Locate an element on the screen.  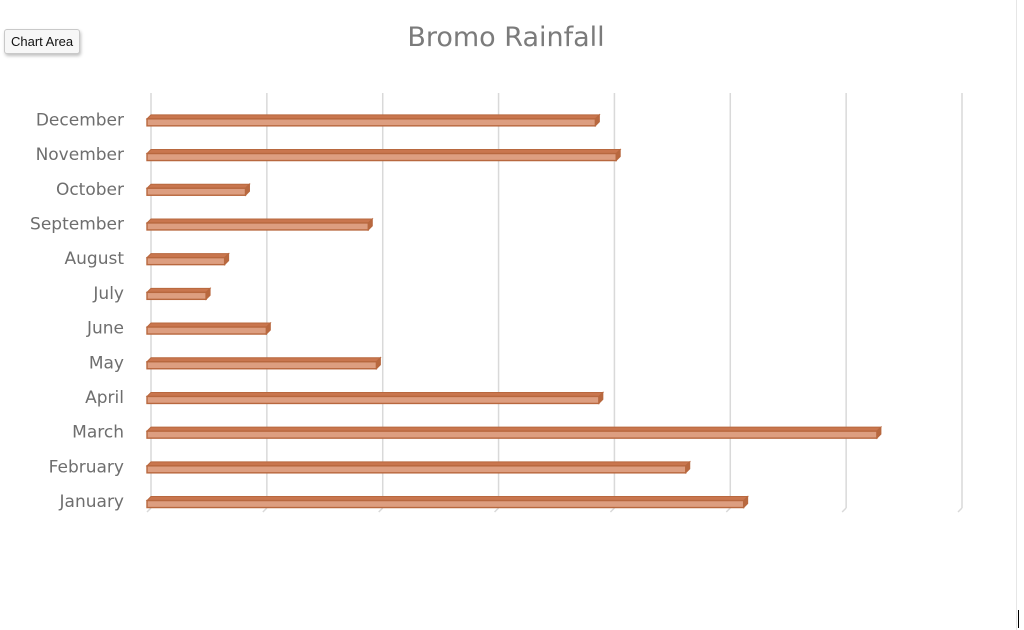
bar-august is located at coordinates (187, 259).